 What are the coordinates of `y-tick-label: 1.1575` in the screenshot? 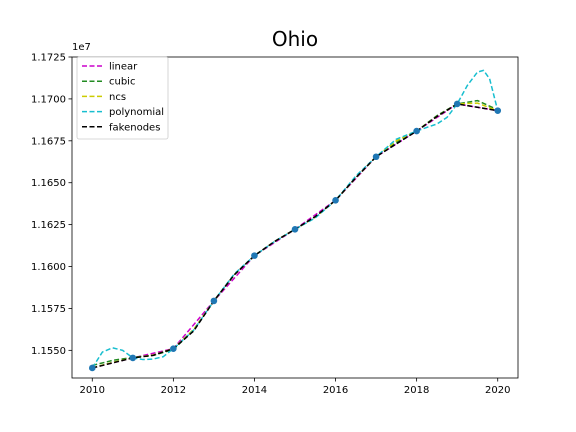 It's located at (48, 309).